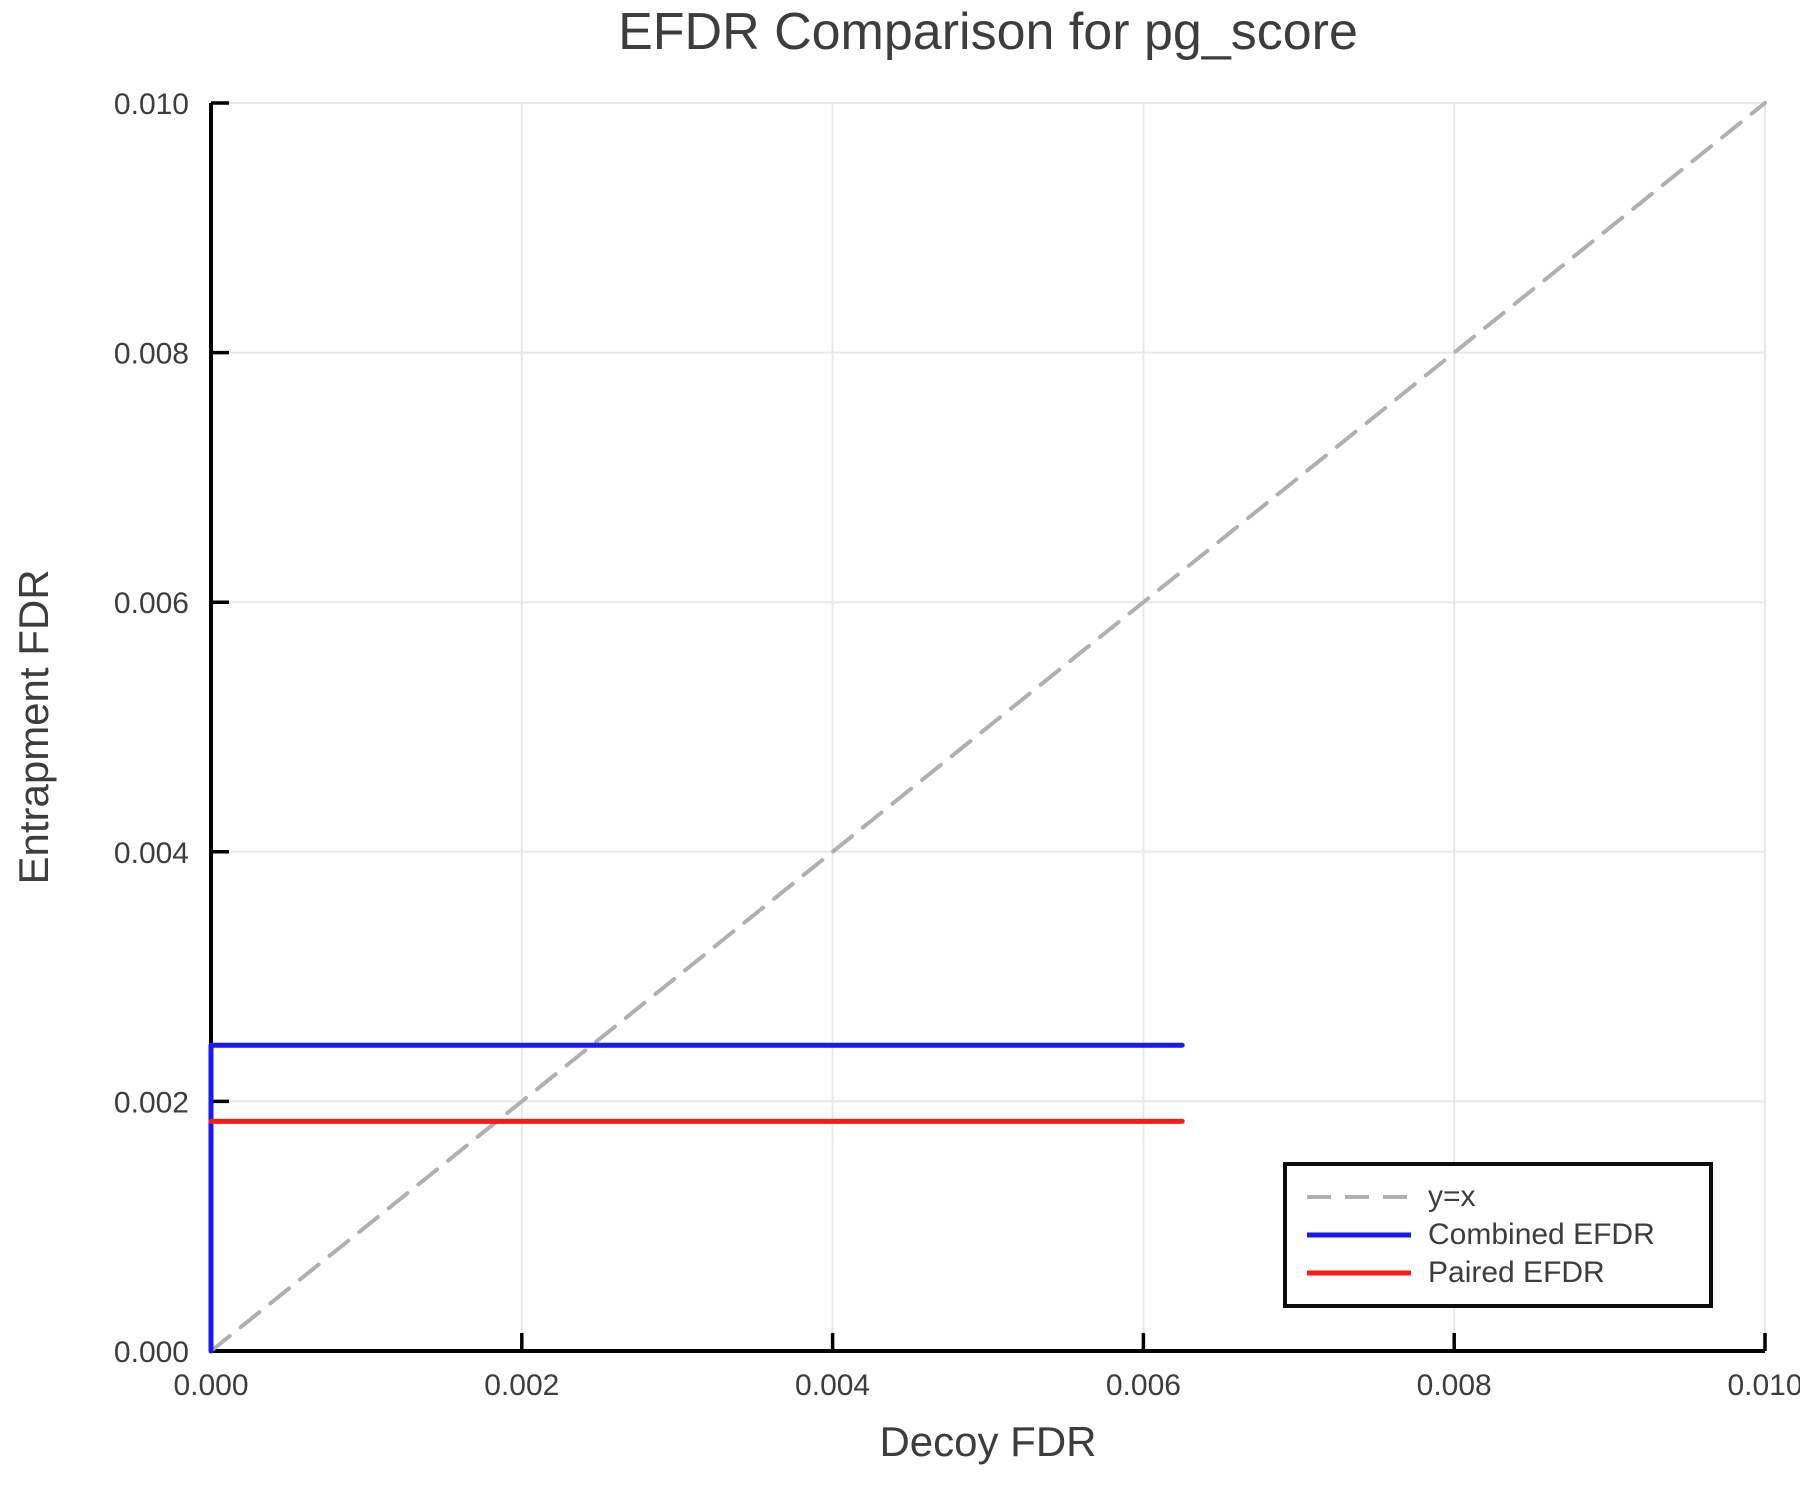 The width and height of the screenshot is (1800, 1500). I want to click on y-tick-label: 0.000, so click(151, 1352).